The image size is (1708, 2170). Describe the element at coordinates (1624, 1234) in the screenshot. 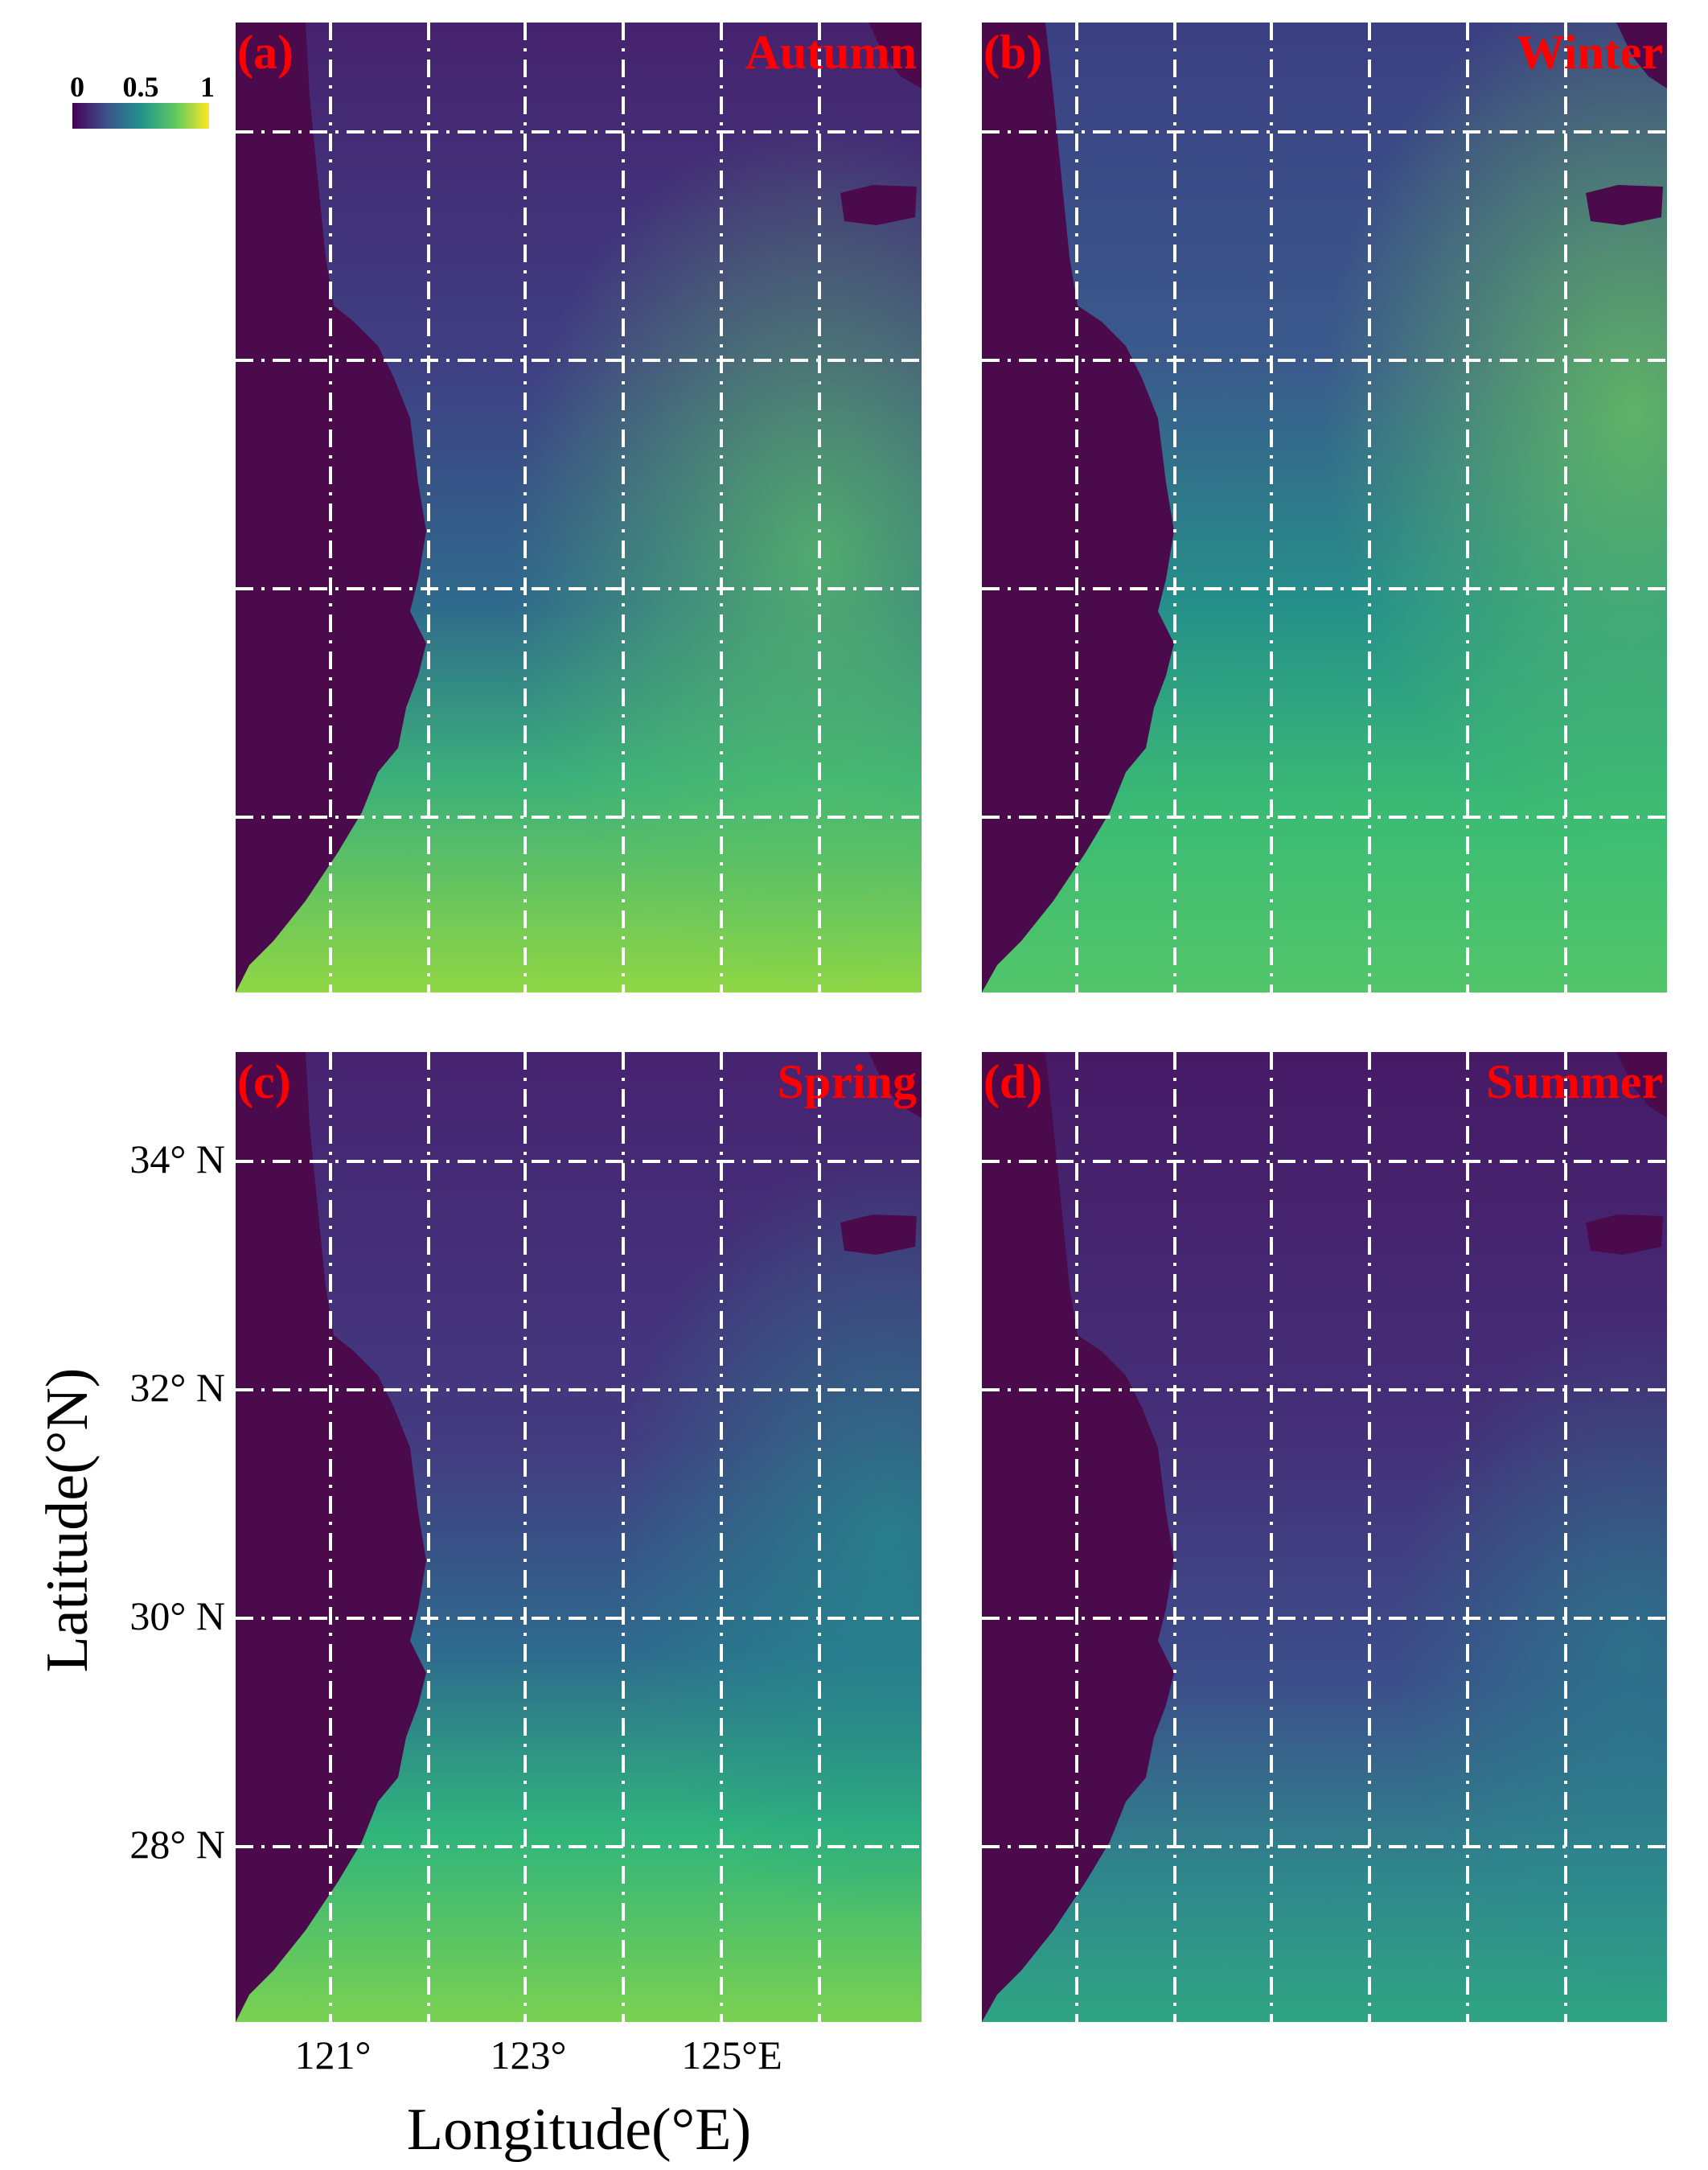

I see `summer-island` at that location.